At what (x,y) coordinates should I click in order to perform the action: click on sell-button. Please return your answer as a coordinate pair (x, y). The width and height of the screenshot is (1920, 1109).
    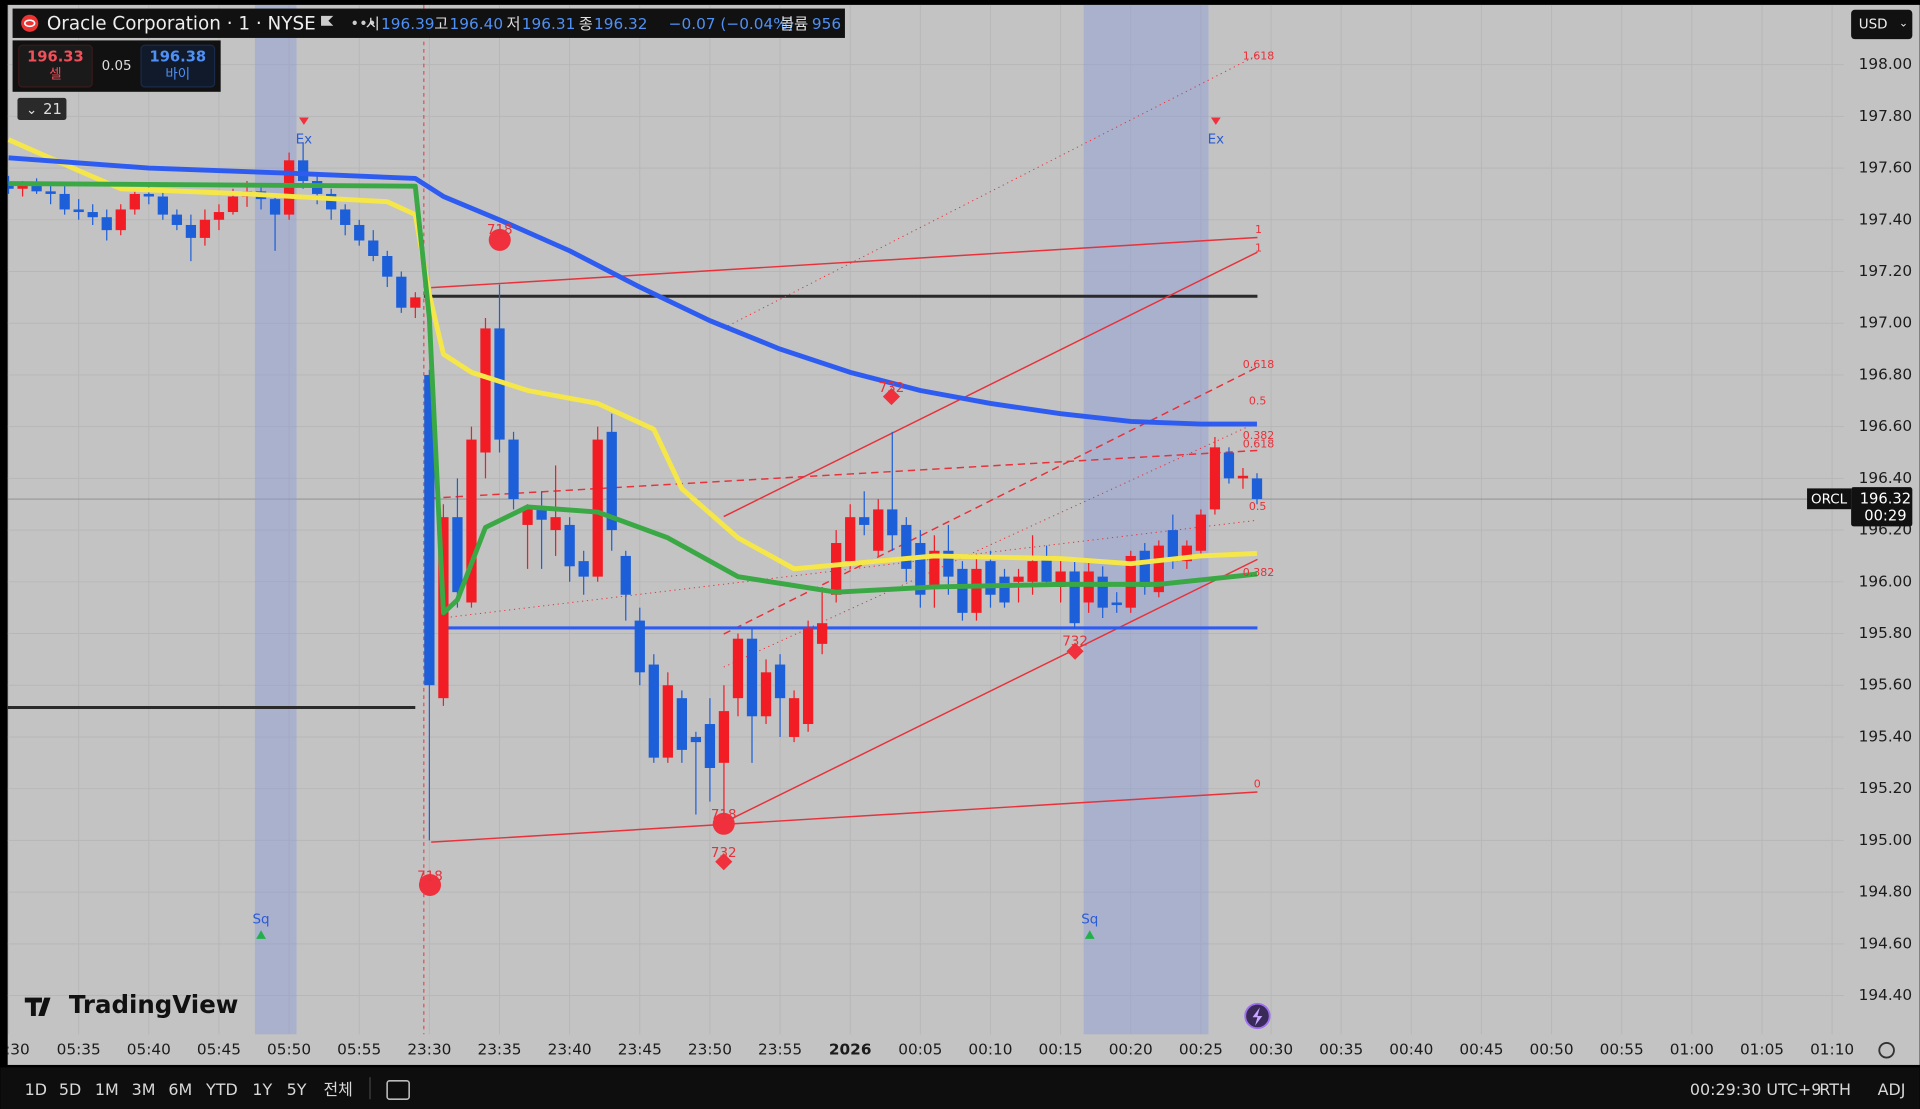
    Looking at the image, I should click on (55, 66).